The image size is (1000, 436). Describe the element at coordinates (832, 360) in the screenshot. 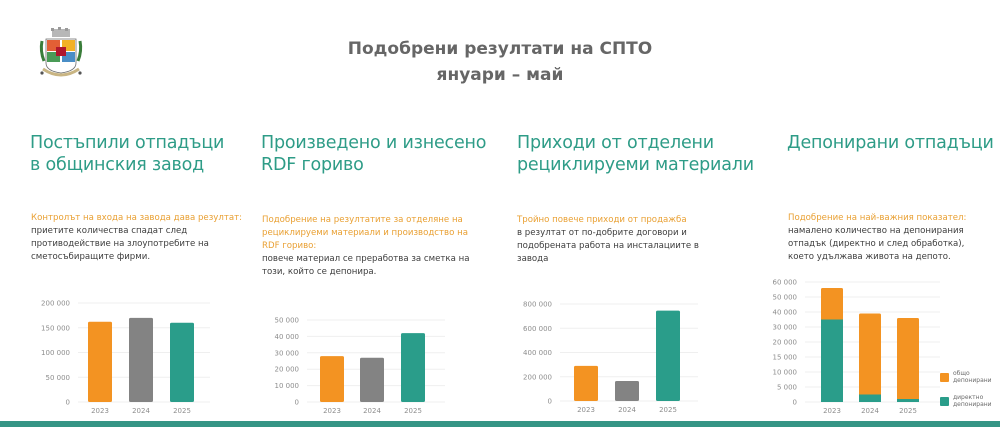

I see `bar-direct-2023` at that location.